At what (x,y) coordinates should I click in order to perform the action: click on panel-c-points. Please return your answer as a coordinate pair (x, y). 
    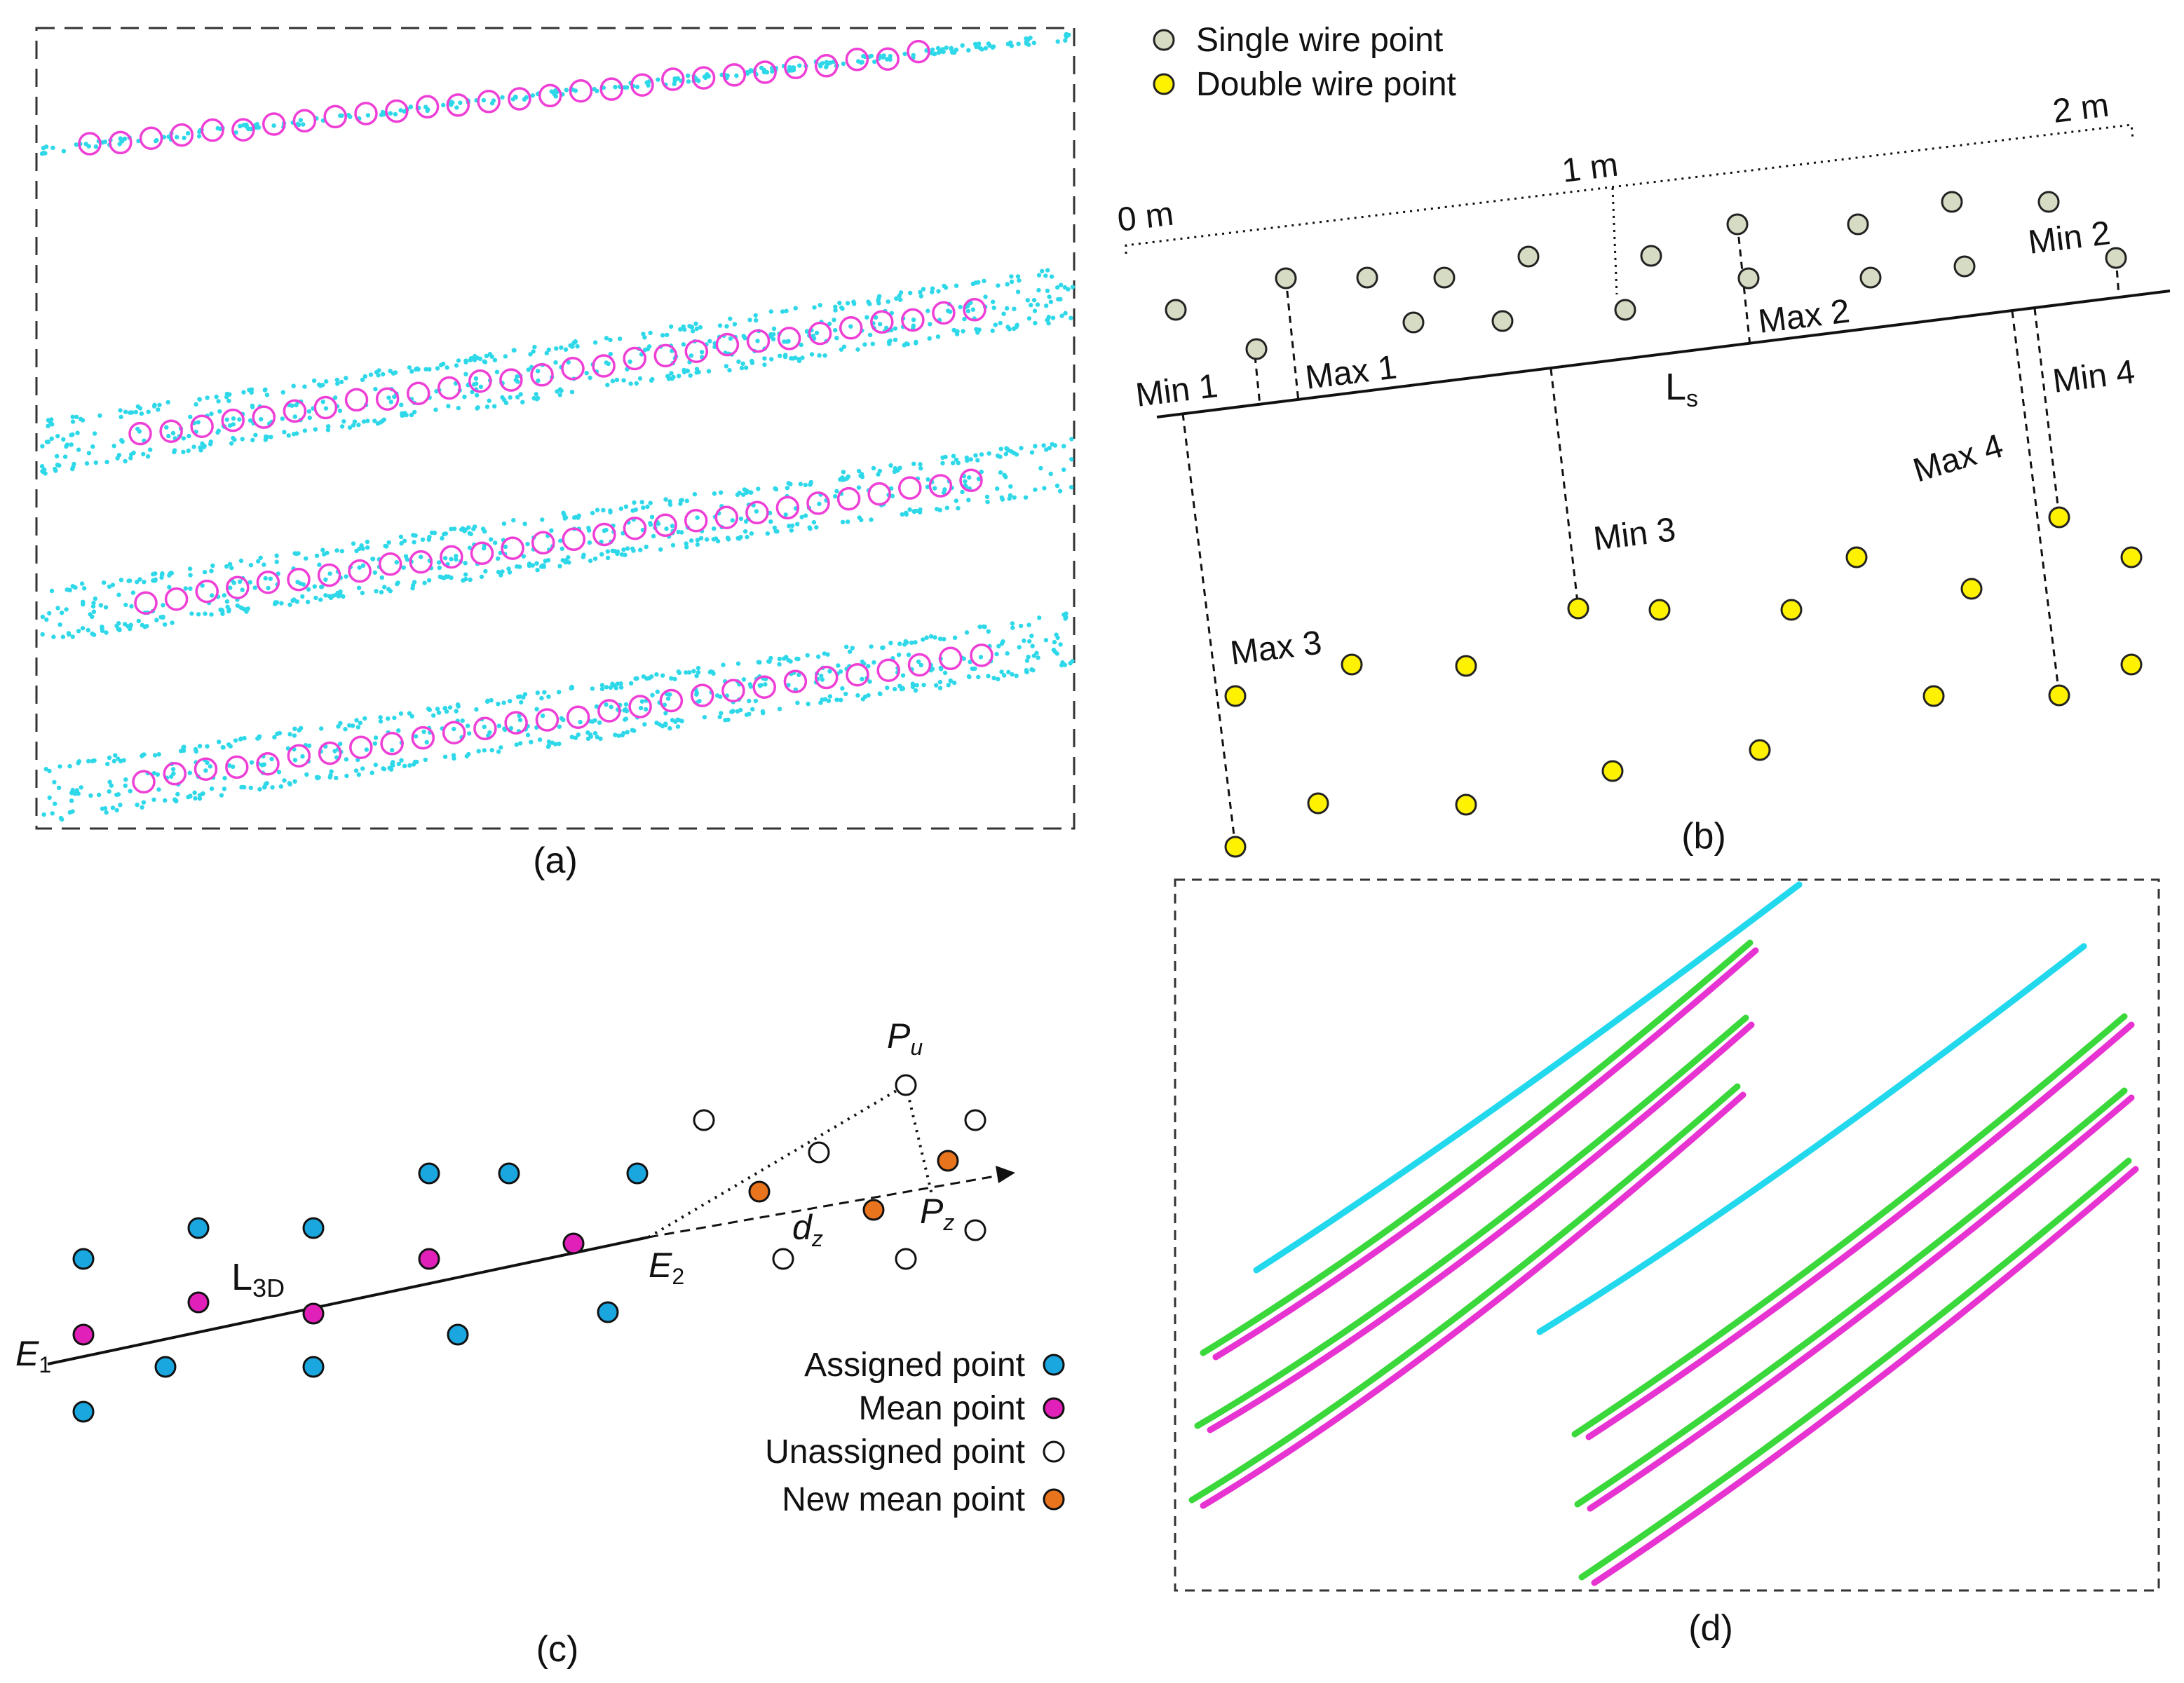
    Looking at the image, I should click on (529, 1248).